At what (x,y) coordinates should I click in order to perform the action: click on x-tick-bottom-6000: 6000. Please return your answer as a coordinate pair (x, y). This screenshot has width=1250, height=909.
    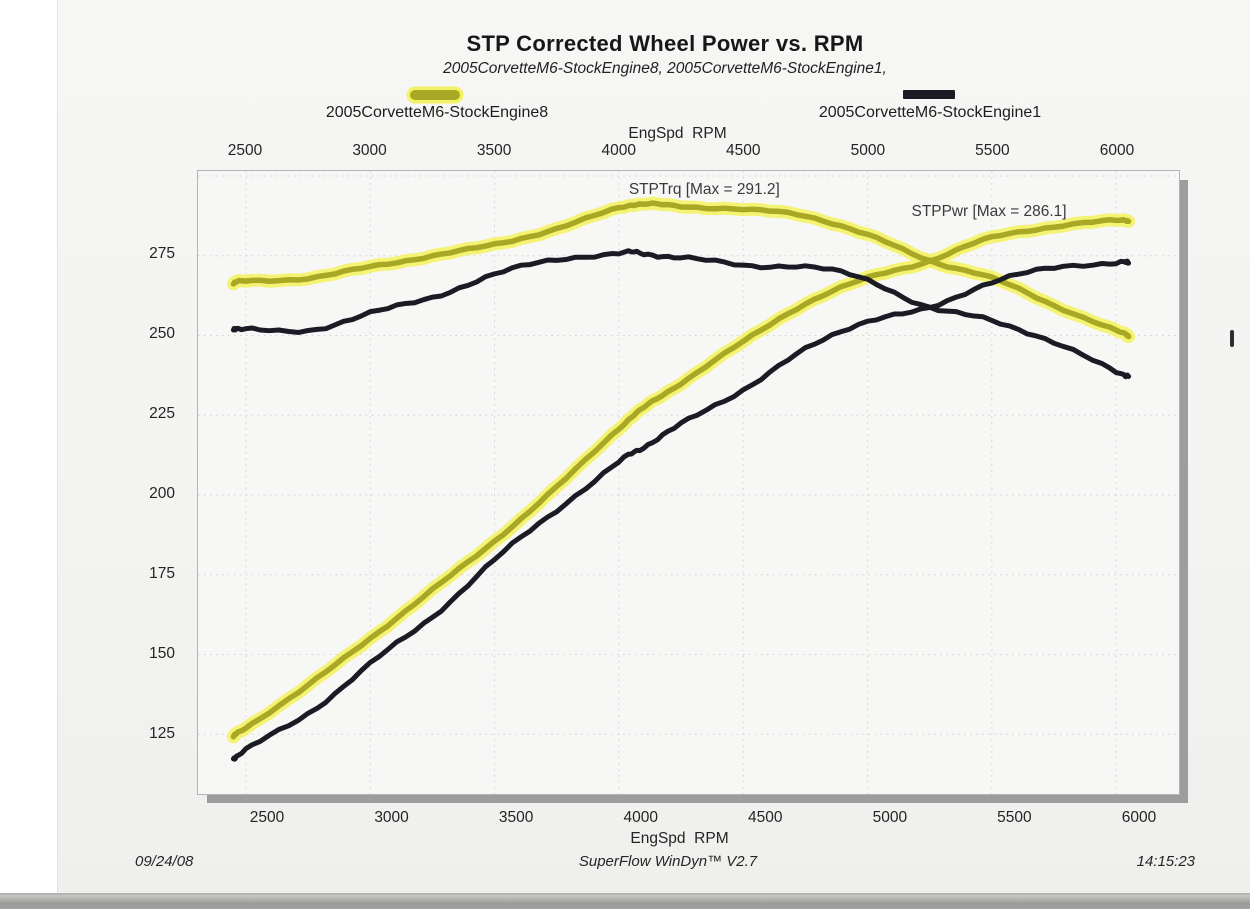
    Looking at the image, I should click on (1139, 817).